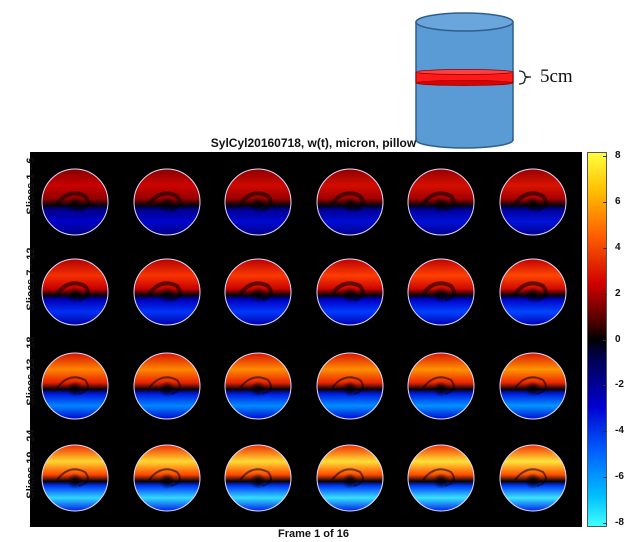 Image resolution: width=627 pixels, height=542 pixels. What do you see at coordinates (619, 477) in the screenshot?
I see `colorbar-tick-label: -6` at bounding box center [619, 477].